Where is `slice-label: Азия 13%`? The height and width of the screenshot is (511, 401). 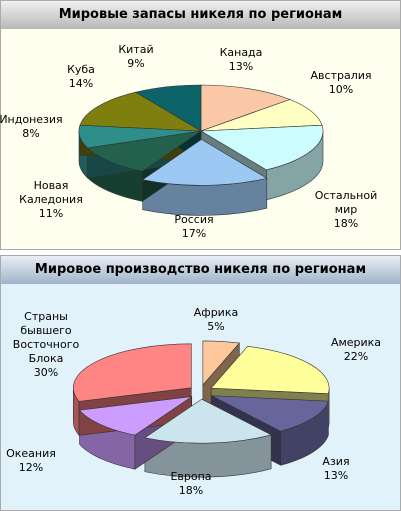 slice-label: Азия 13% is located at coordinates (335, 469).